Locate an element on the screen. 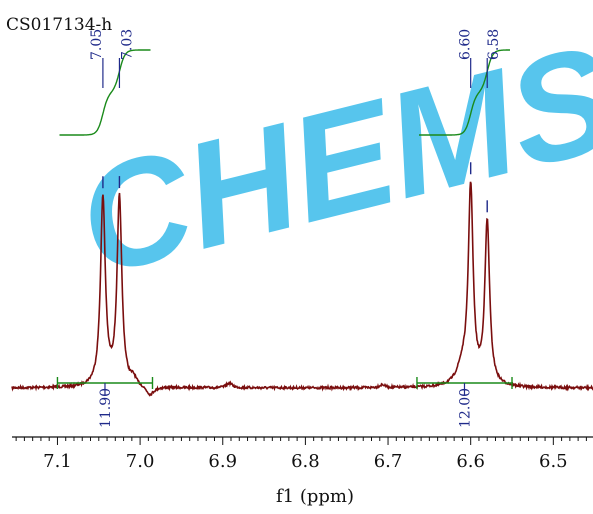 This screenshot has width=593, height=514. peak-label-7.05: 7.05 is located at coordinates (97, 44).